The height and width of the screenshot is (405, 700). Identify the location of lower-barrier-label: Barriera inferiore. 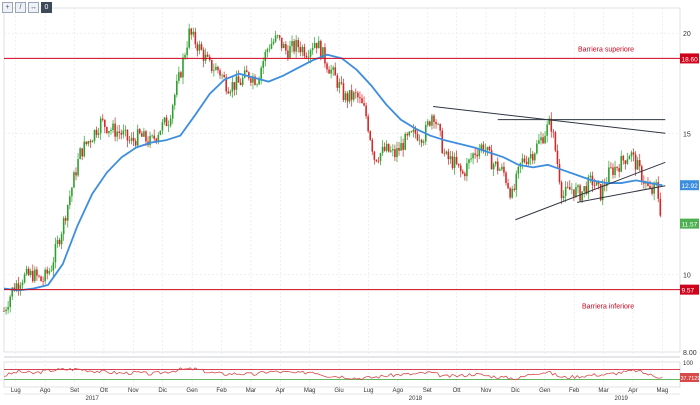
(608, 307).